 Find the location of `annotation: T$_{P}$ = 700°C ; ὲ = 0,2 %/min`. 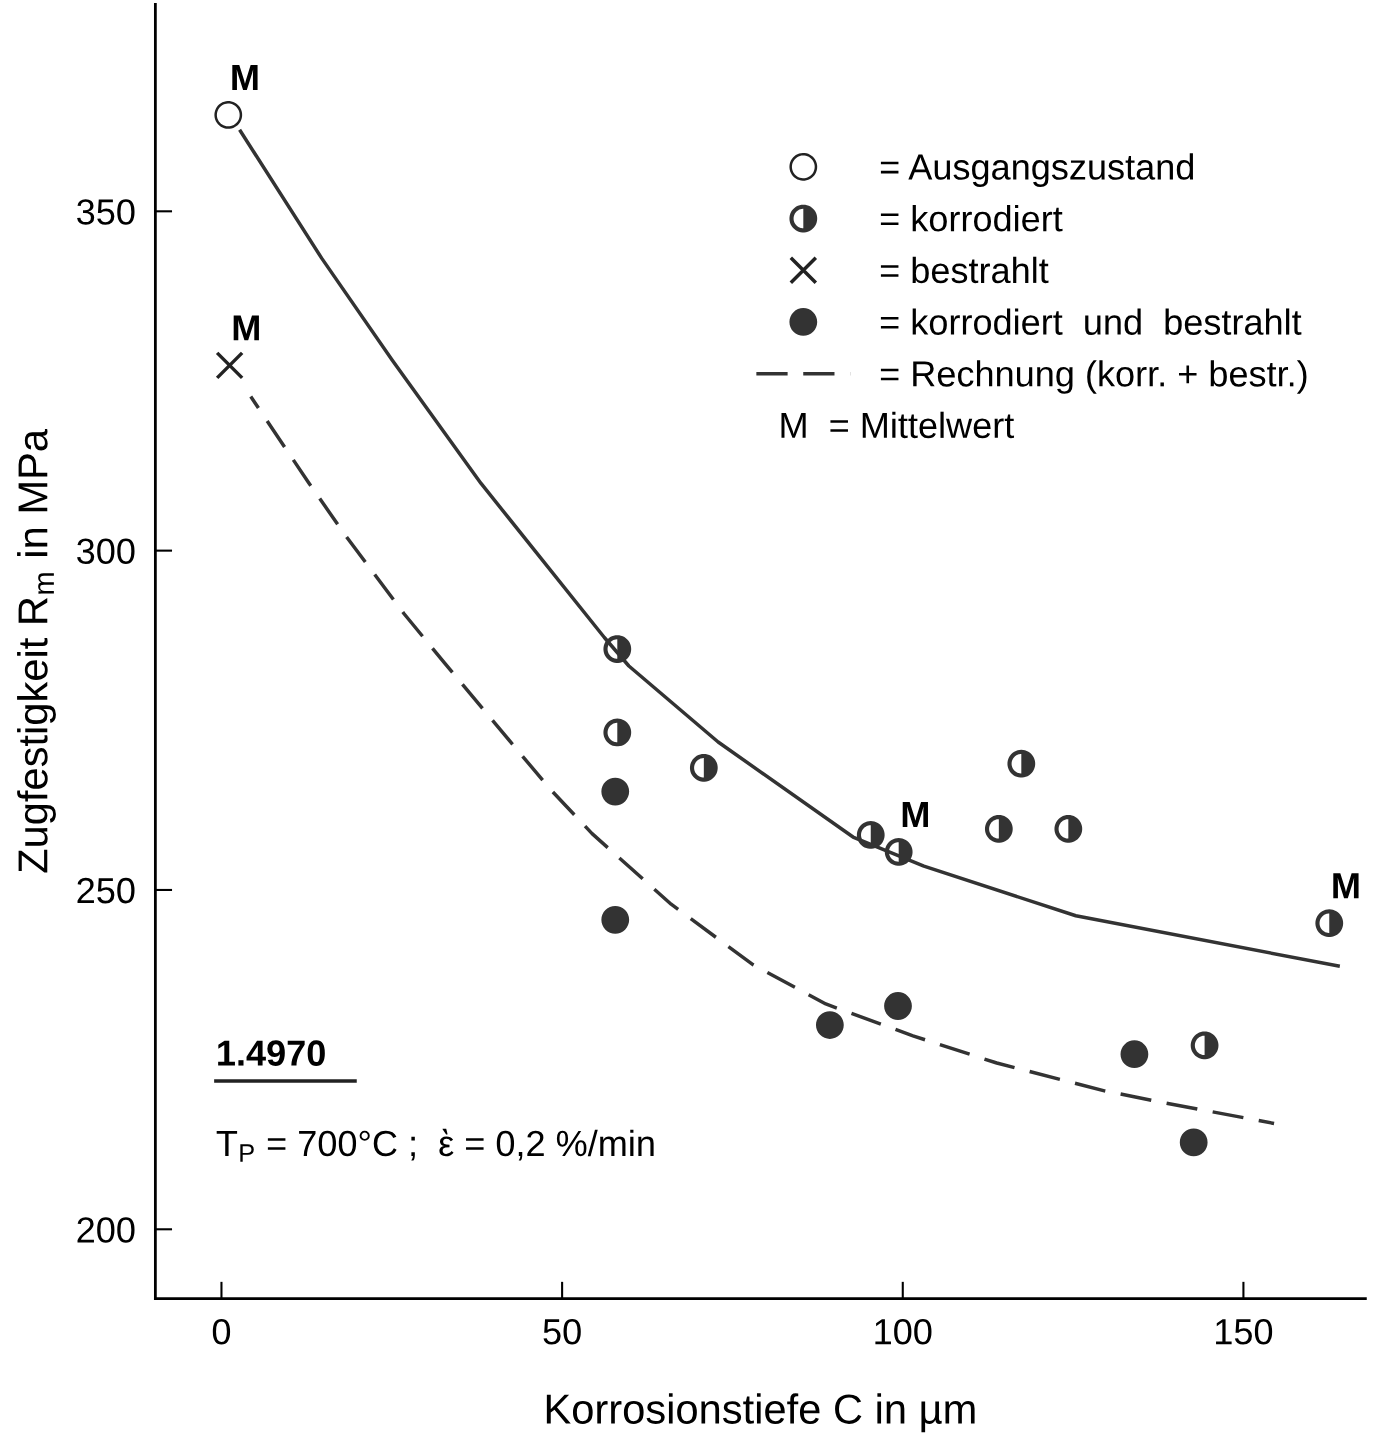

annotation: T$_{P}$ = 700°C ; ὲ = 0,2 %/min is located at coordinates (435, 1145).